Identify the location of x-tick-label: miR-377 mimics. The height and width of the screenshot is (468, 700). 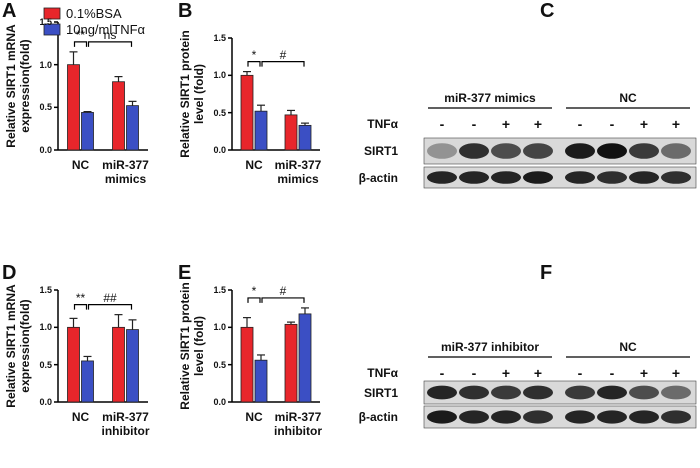
(298, 172).